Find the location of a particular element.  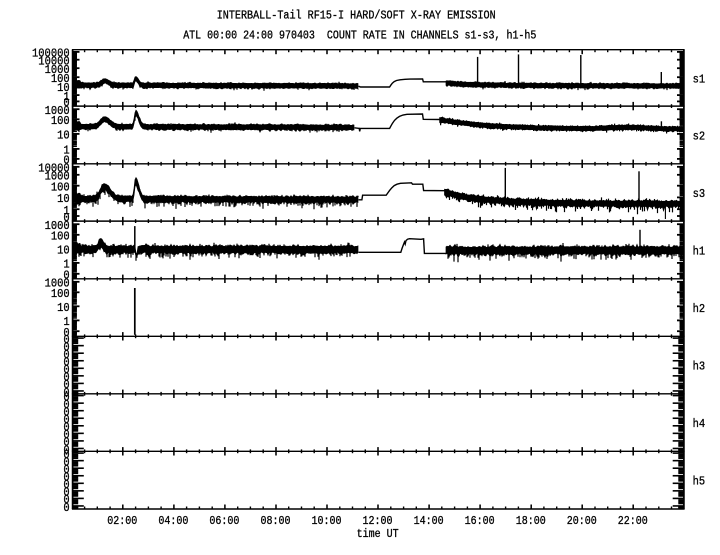

svg-text: h2 is located at coordinates (699, 310).